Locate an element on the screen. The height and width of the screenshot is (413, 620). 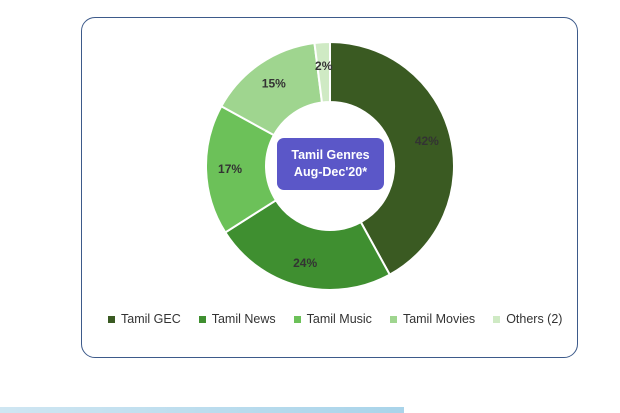
donut-slice-tamil-news is located at coordinates (307, 244).